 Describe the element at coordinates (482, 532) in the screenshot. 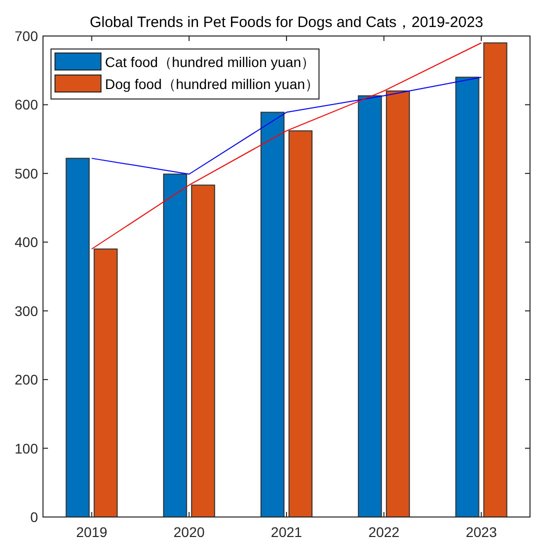

I see `x-tick-label: 2023` at that location.